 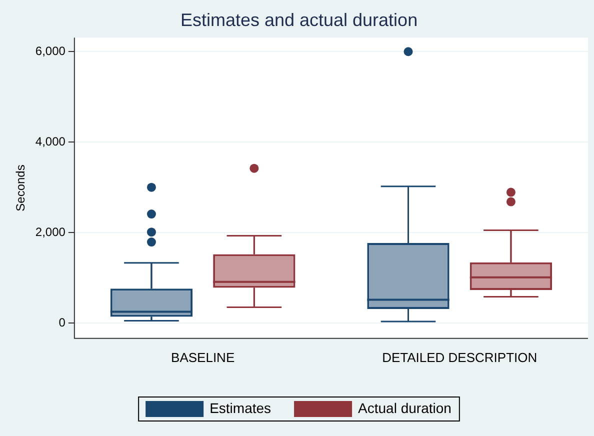 I want to click on legend-label: Actual duration, so click(x=405, y=408).